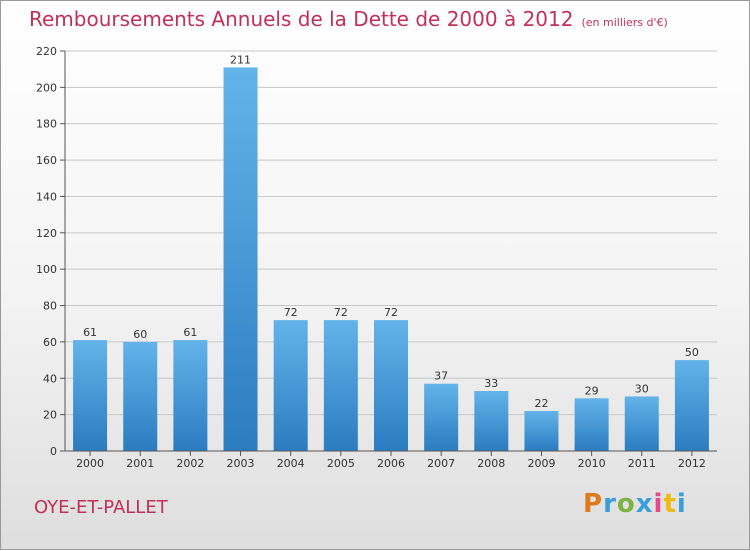 The height and width of the screenshot is (551, 750). I want to click on y-tick-label: 200, so click(46, 87).